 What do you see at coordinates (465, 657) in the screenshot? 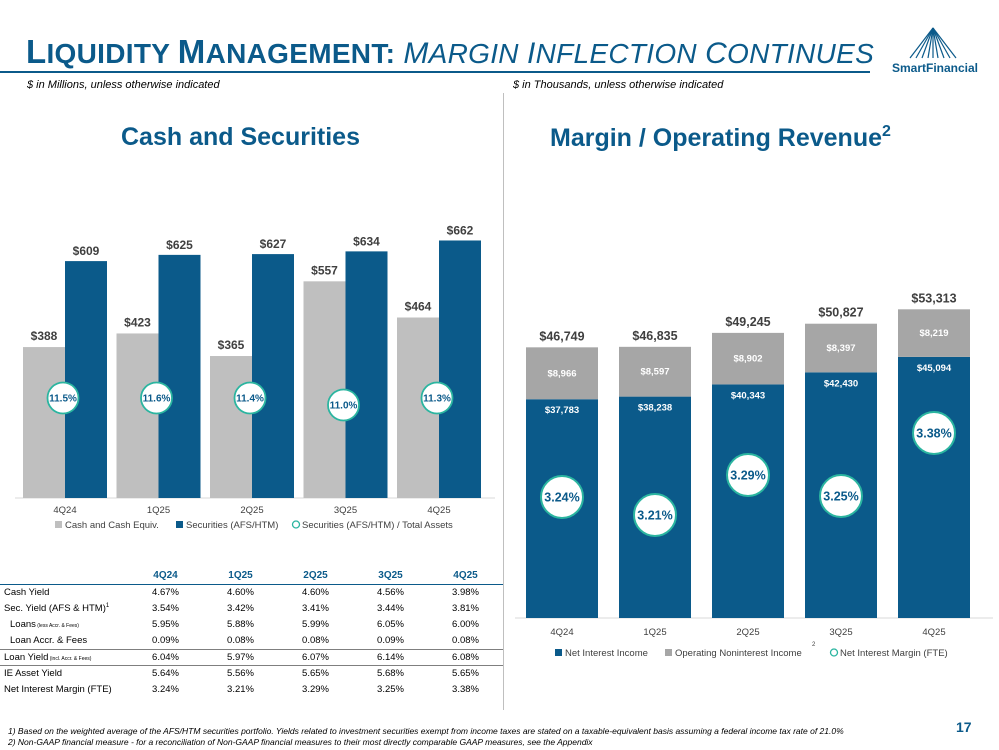
I see `table-cell: 6.08%` at bounding box center [465, 657].